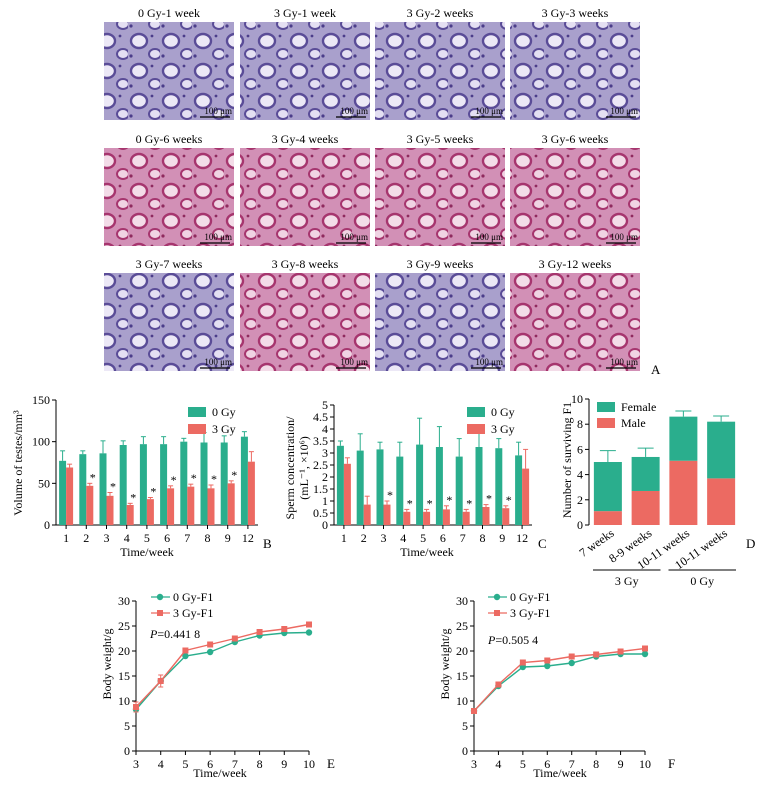 The height and width of the screenshot is (788, 766). What do you see at coordinates (305, 139) in the screenshot?
I see `micrograph-title: 3 Gy-4 weeks` at bounding box center [305, 139].